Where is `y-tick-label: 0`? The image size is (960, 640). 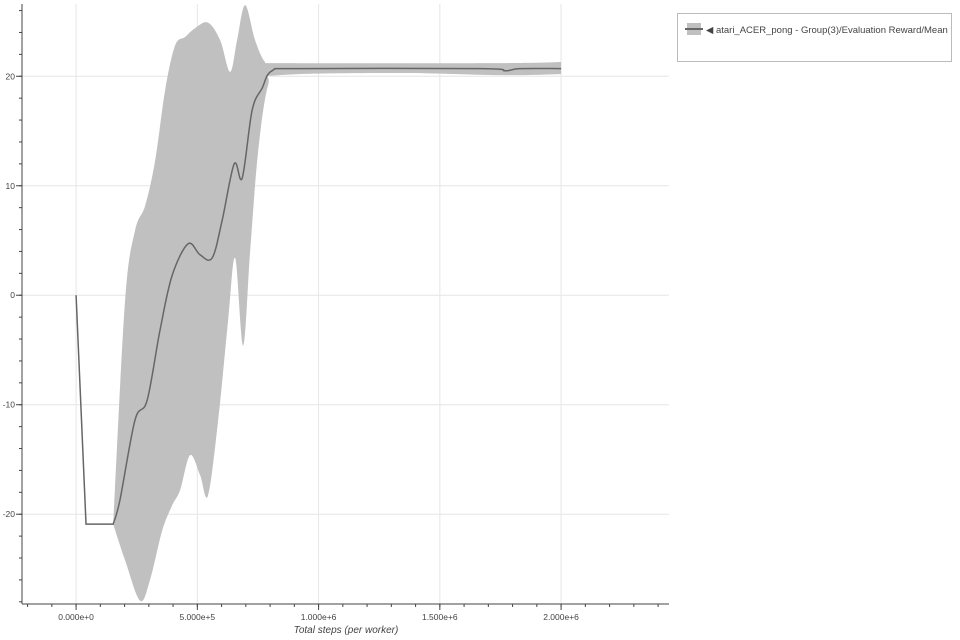 y-tick-label: 0 is located at coordinates (12, 295).